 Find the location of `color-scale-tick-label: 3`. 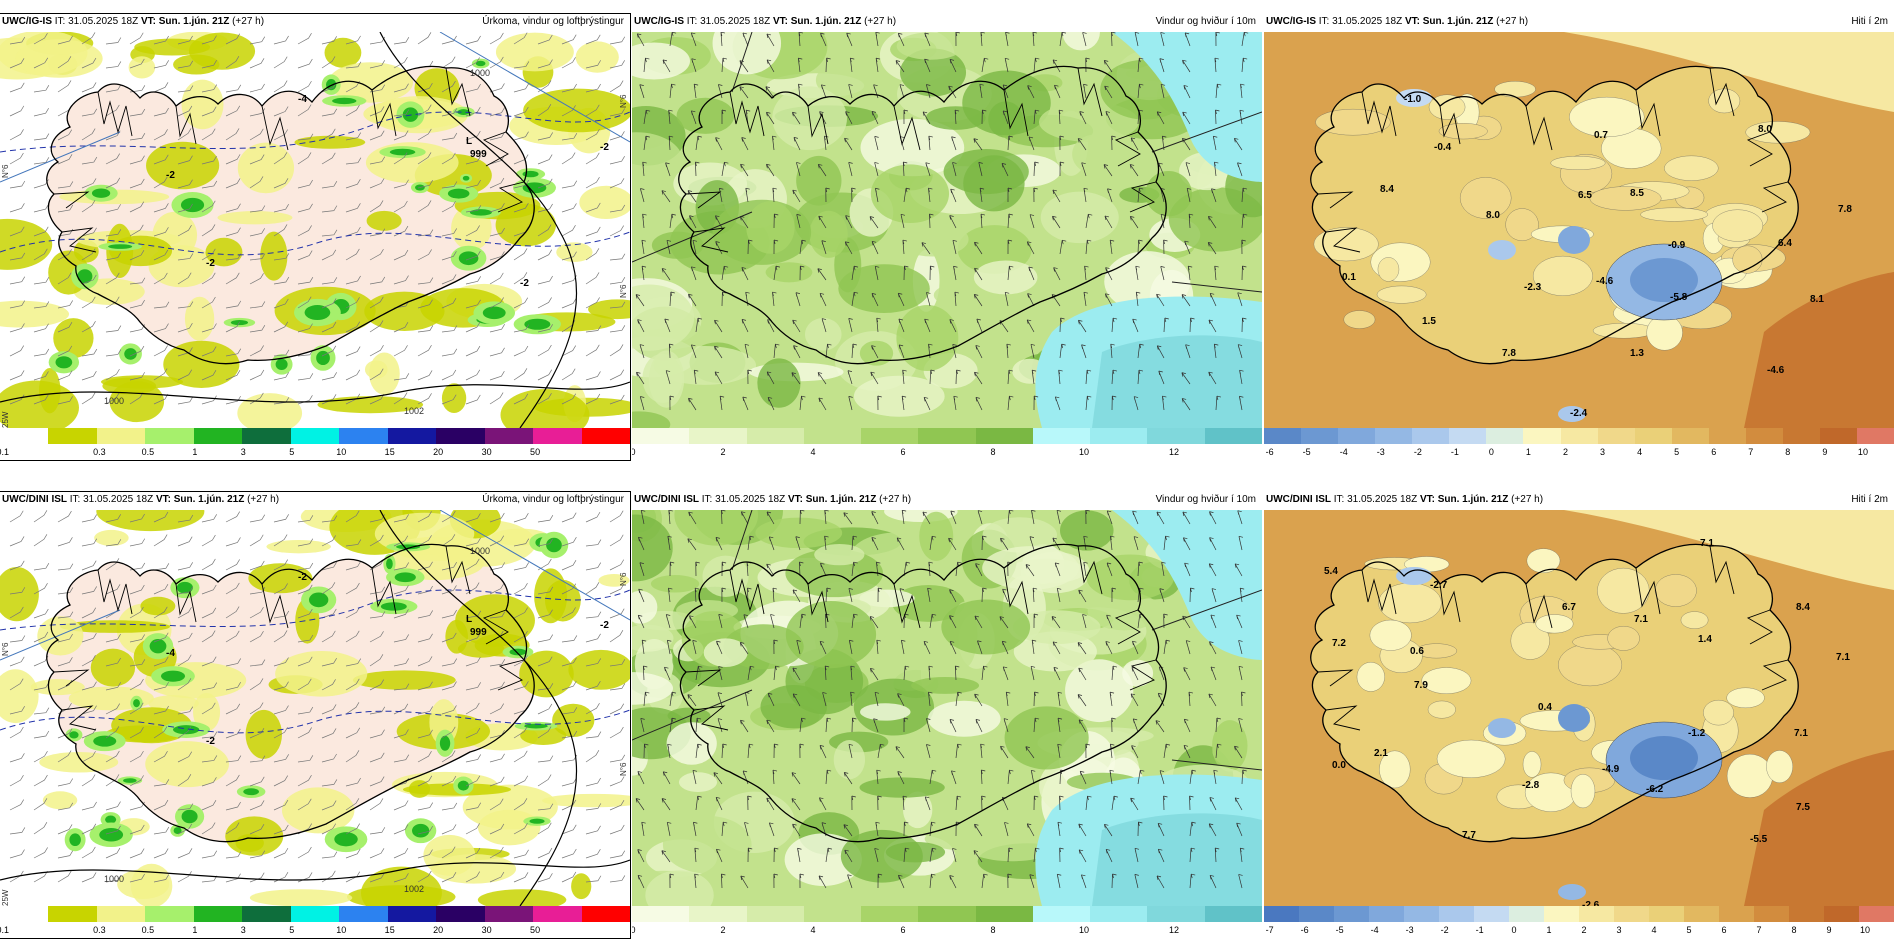

color-scale-tick-label: 3 is located at coordinates (243, 930).